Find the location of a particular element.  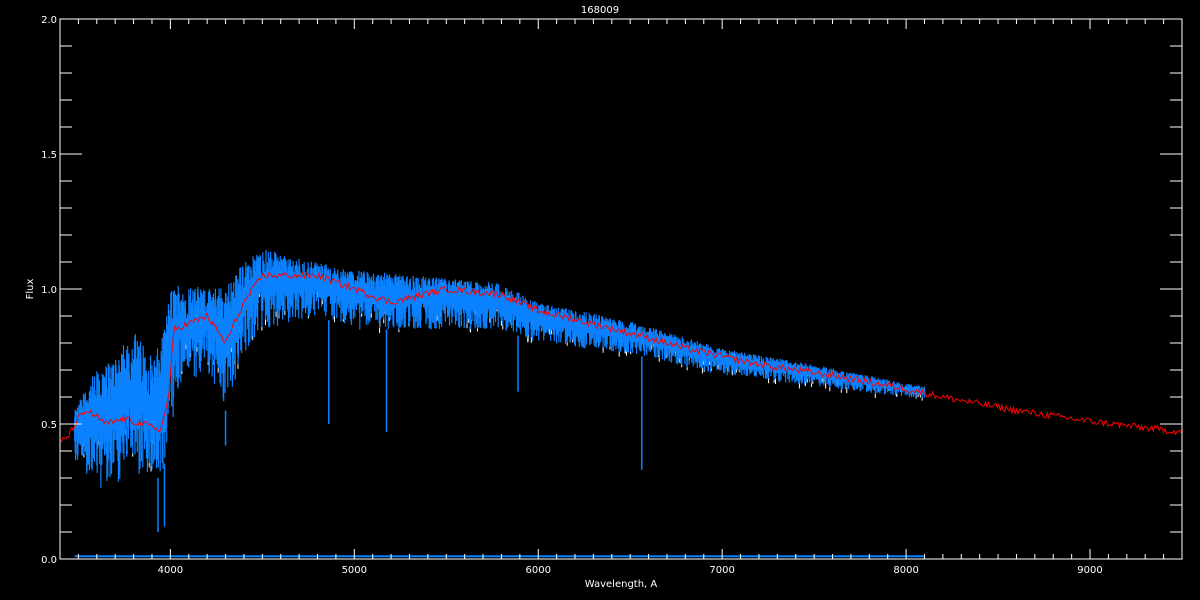

y-tick-label: 1.5 is located at coordinates (49, 155).